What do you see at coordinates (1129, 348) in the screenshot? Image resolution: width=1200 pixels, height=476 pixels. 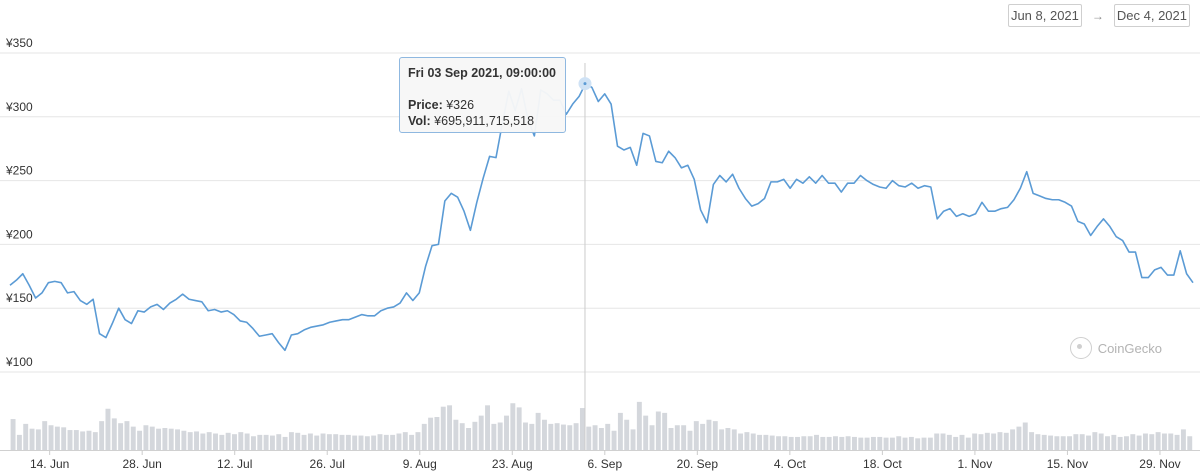 I see `watermark-text: CoinGecko` at bounding box center [1129, 348].